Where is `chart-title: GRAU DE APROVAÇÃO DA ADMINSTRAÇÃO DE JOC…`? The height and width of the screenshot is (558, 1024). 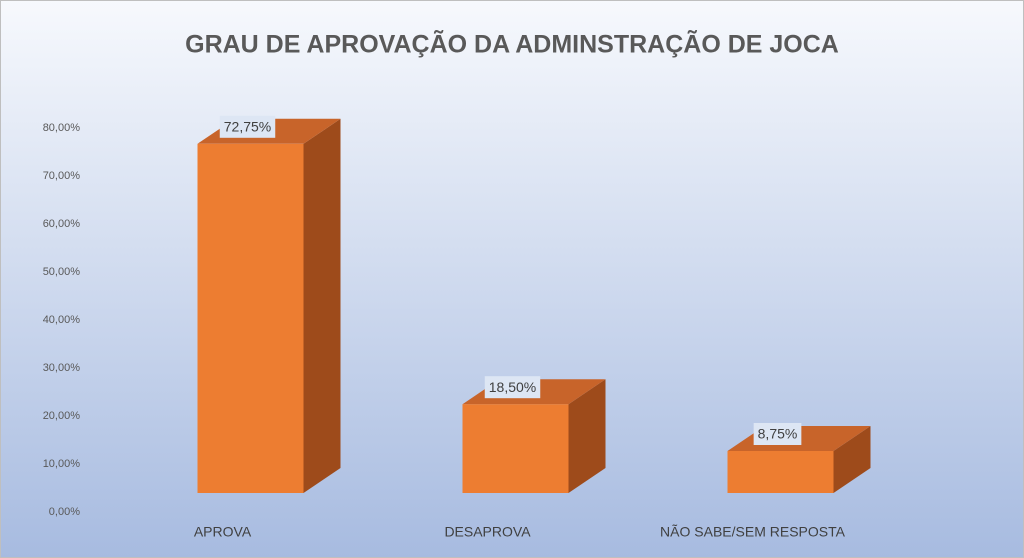
chart-title: GRAU DE APROVAÇÃO DA ADMINSTRAÇÃO DE JOC… is located at coordinates (512, 44).